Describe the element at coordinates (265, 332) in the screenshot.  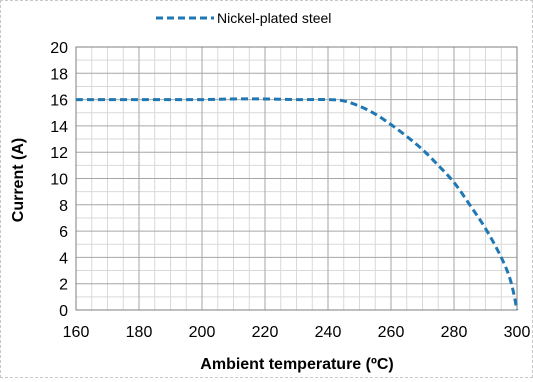
I see `x-tick-label: 220` at that location.